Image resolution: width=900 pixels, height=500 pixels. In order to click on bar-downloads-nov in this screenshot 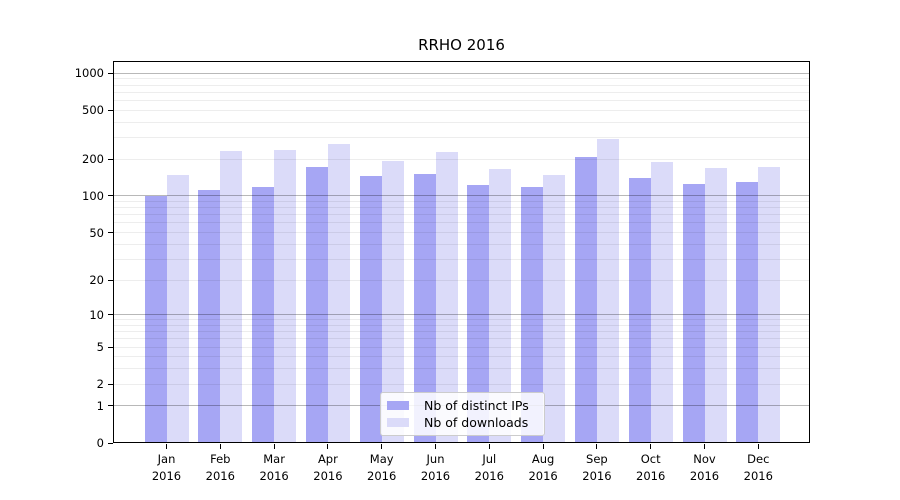, I will do `click(715, 305)`.